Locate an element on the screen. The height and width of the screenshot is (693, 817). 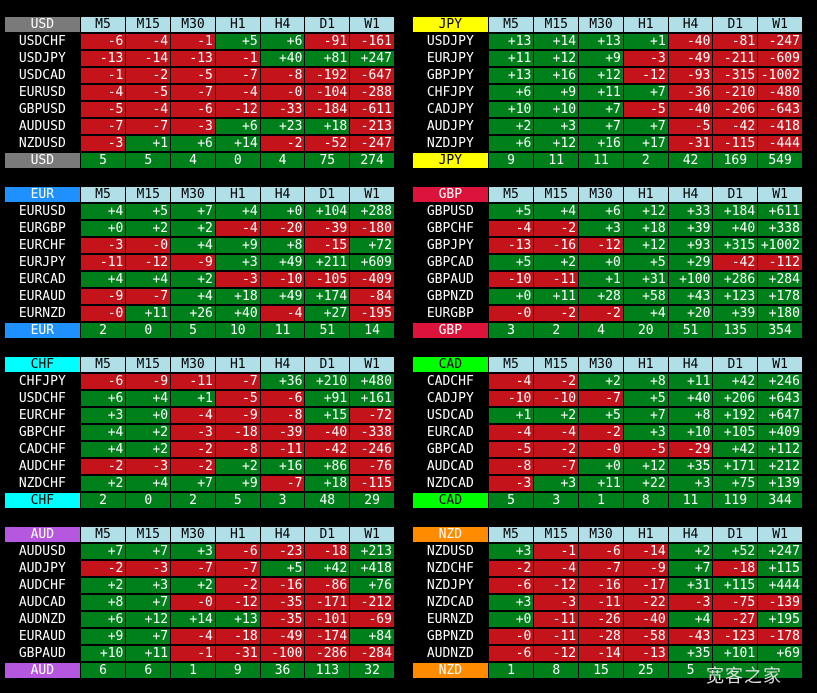
value-cell: -40 is located at coordinates (691, 110).